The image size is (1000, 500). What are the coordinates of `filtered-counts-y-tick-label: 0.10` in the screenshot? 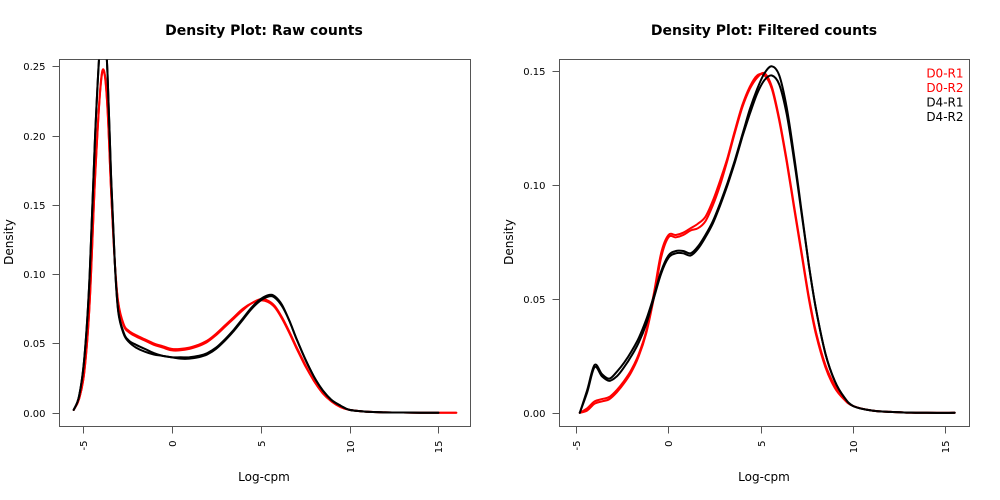 It's located at (534, 186).